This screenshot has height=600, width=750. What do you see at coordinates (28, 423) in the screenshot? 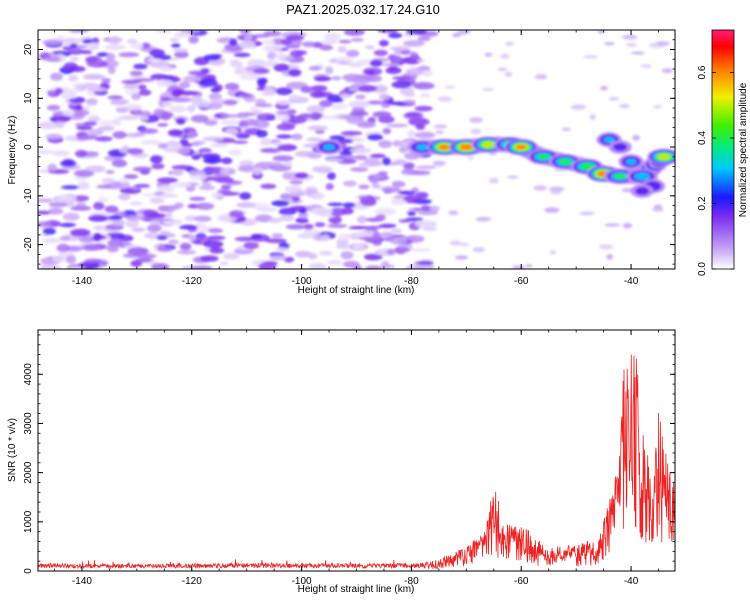
I see `y-tick-label: 3000` at bounding box center [28, 423].